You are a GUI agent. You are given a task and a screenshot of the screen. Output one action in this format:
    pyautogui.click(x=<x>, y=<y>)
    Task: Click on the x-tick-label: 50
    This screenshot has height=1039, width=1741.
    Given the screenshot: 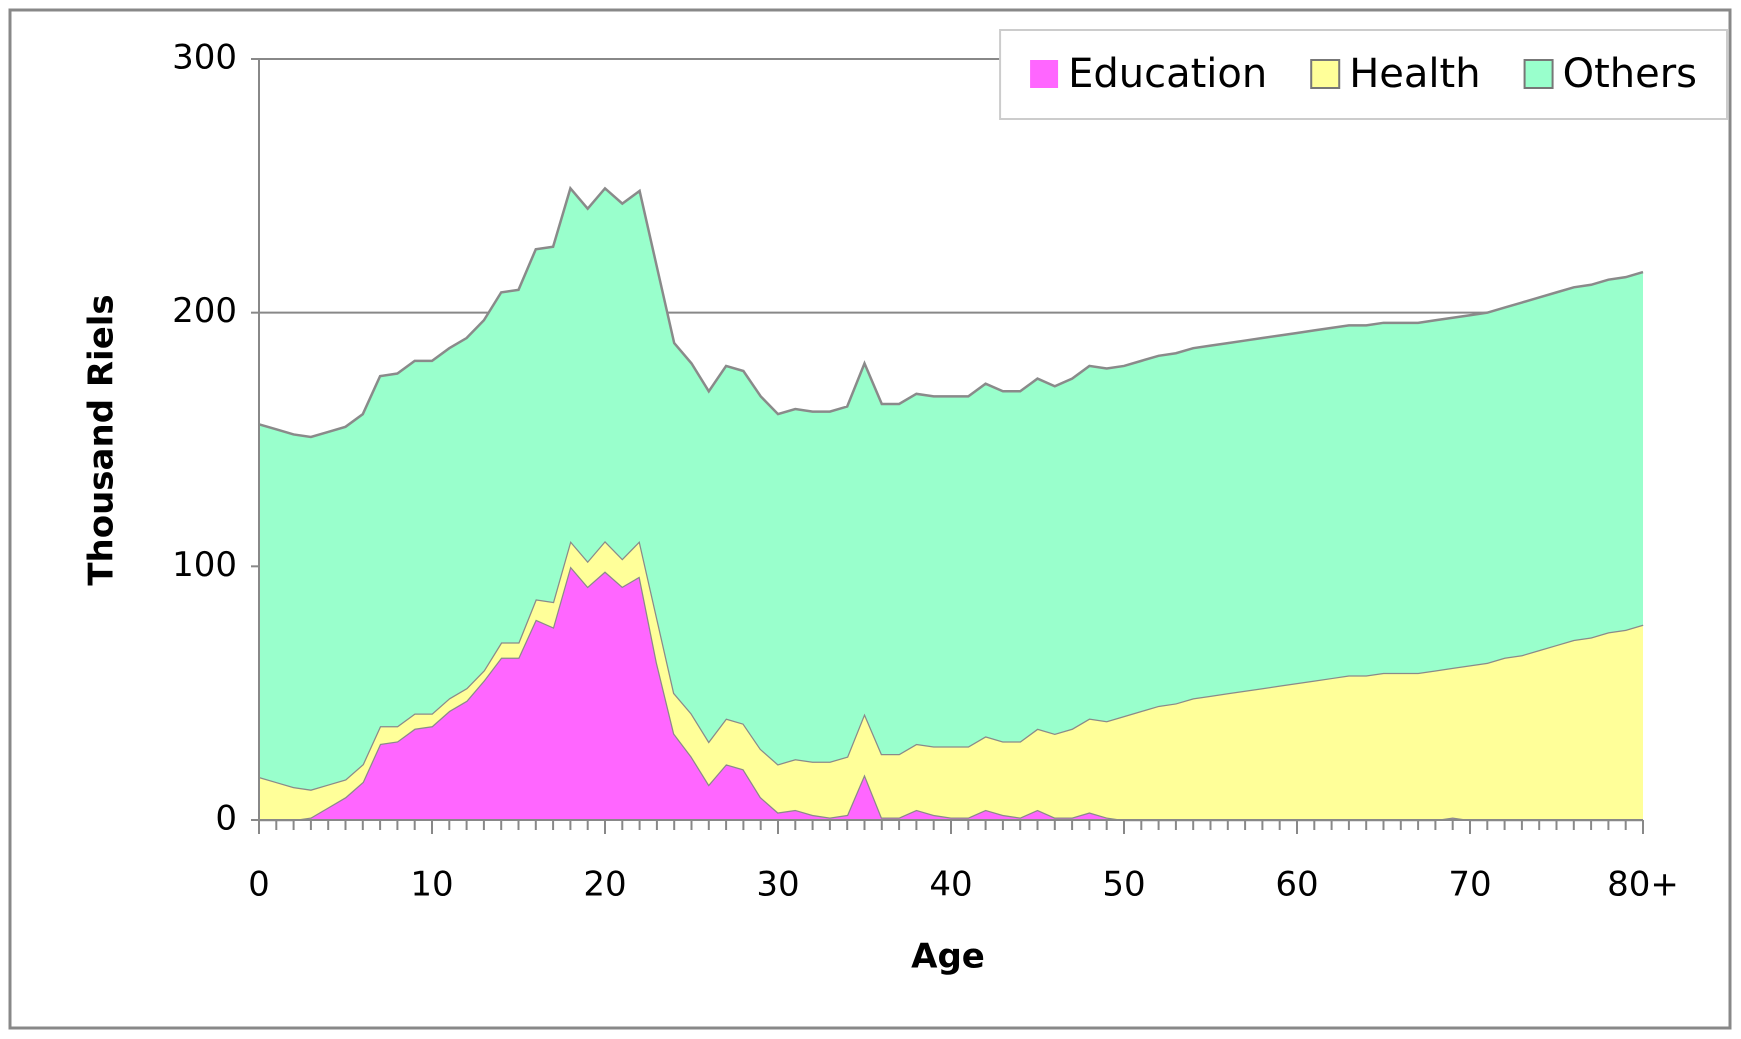 What is the action you would take?
    pyautogui.click(x=1123, y=885)
    